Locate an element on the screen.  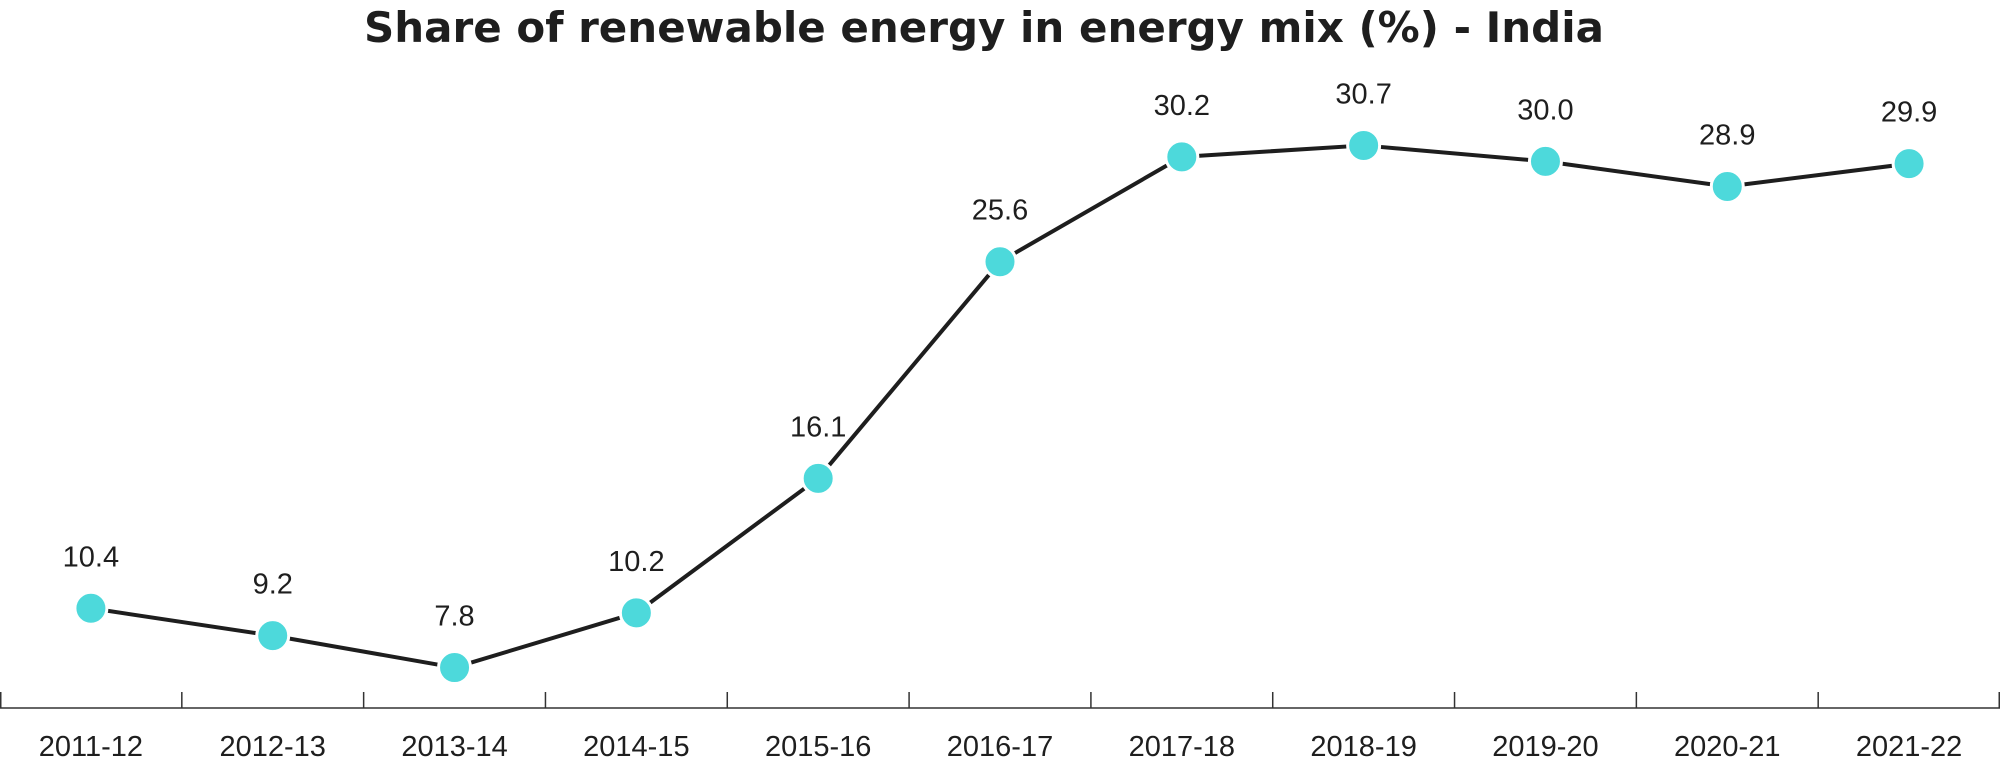
data-label: 30.2 is located at coordinates (1182, 106).